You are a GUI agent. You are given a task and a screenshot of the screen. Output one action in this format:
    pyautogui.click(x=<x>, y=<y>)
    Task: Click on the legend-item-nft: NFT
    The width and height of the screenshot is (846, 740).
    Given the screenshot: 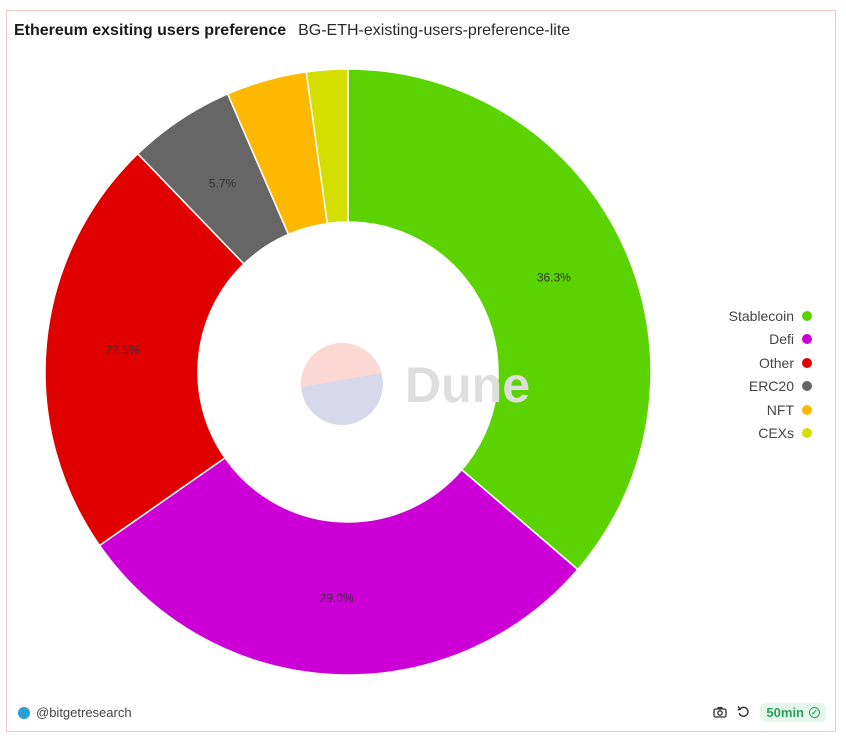 What is the action you would take?
    pyautogui.click(x=770, y=410)
    